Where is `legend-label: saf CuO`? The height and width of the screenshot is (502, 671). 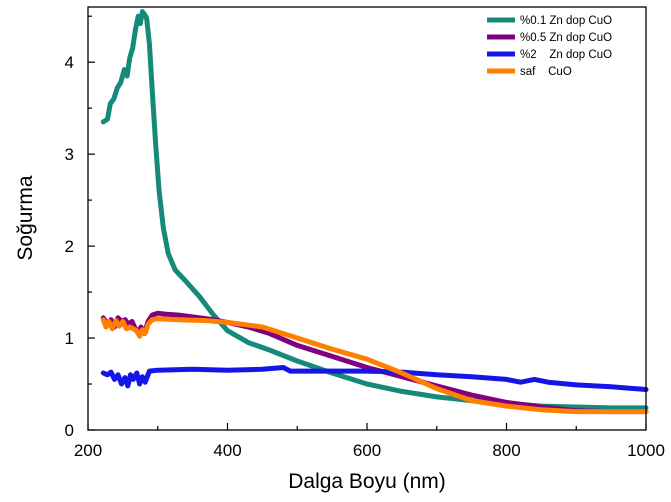 legend-label: saf CuO is located at coordinates (546, 72).